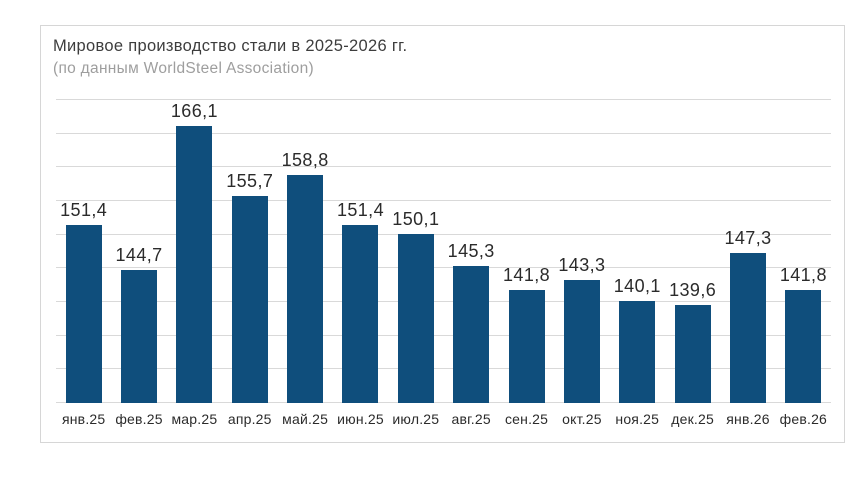 This screenshot has width=857, height=481. I want to click on x-tick-label: окт.25, so click(582, 419).